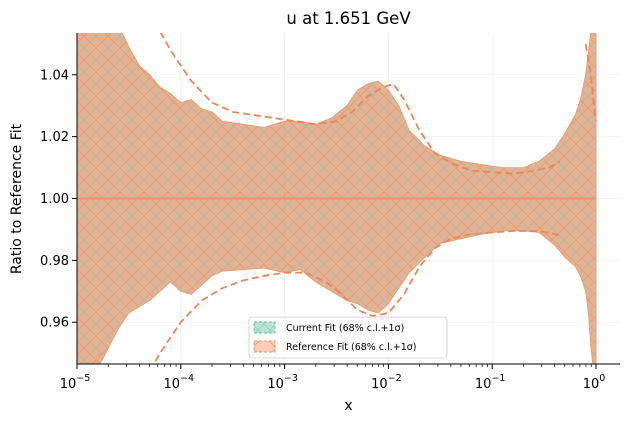 This screenshot has width=629, height=423. What do you see at coordinates (264, 346) in the screenshot?
I see `legend-swatch-reference-hatch` at bounding box center [264, 346].